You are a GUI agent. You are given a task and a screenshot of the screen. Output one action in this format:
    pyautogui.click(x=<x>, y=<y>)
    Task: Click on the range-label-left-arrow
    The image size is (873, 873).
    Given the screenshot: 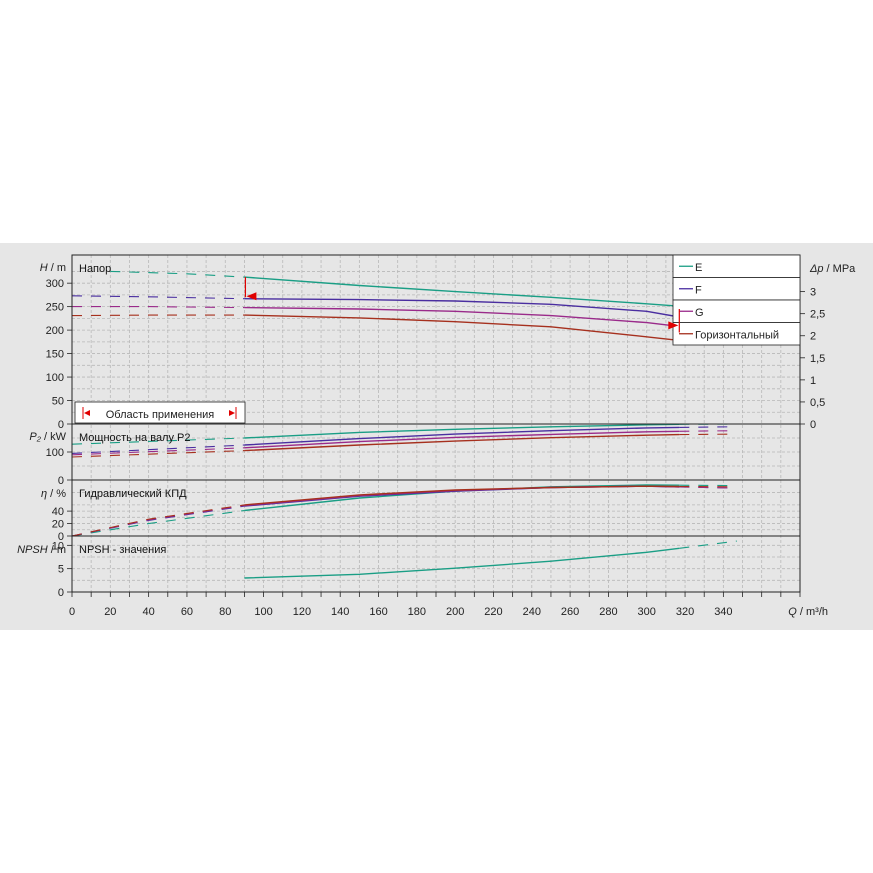 What is the action you would take?
    pyautogui.click(x=87, y=413)
    